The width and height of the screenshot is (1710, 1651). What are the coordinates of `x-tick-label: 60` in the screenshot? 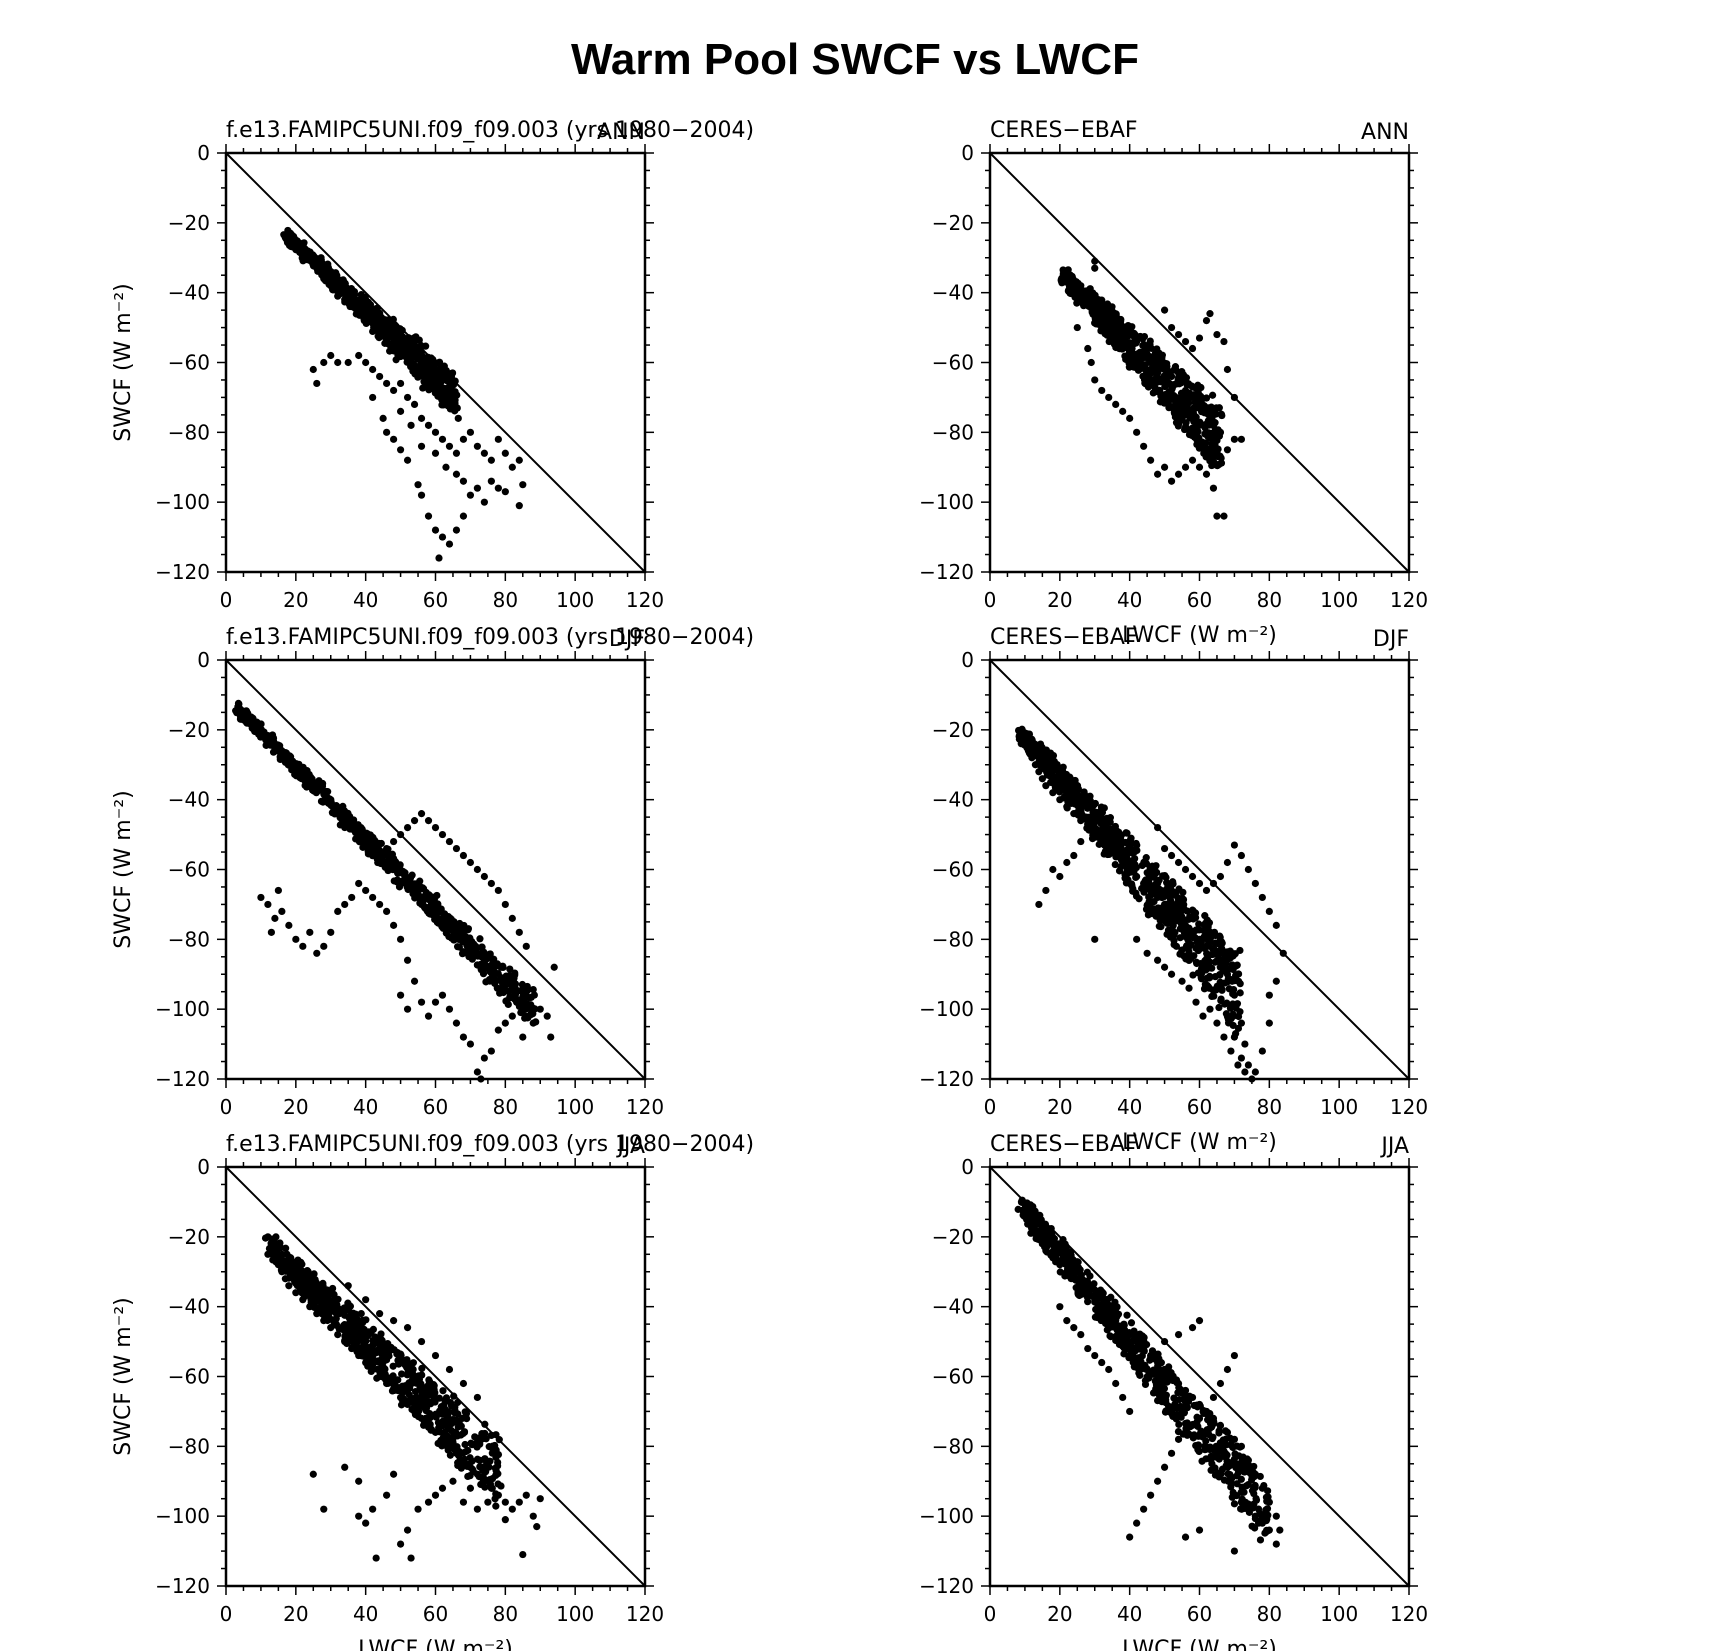 It's located at (1199, 1107).